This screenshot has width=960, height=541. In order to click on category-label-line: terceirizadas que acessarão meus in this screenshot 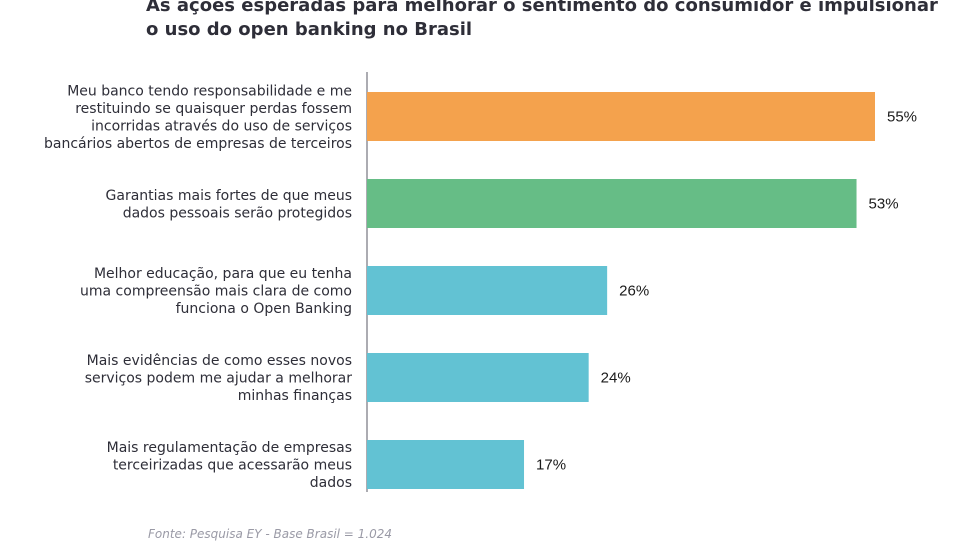, I will do `click(232, 466)`.